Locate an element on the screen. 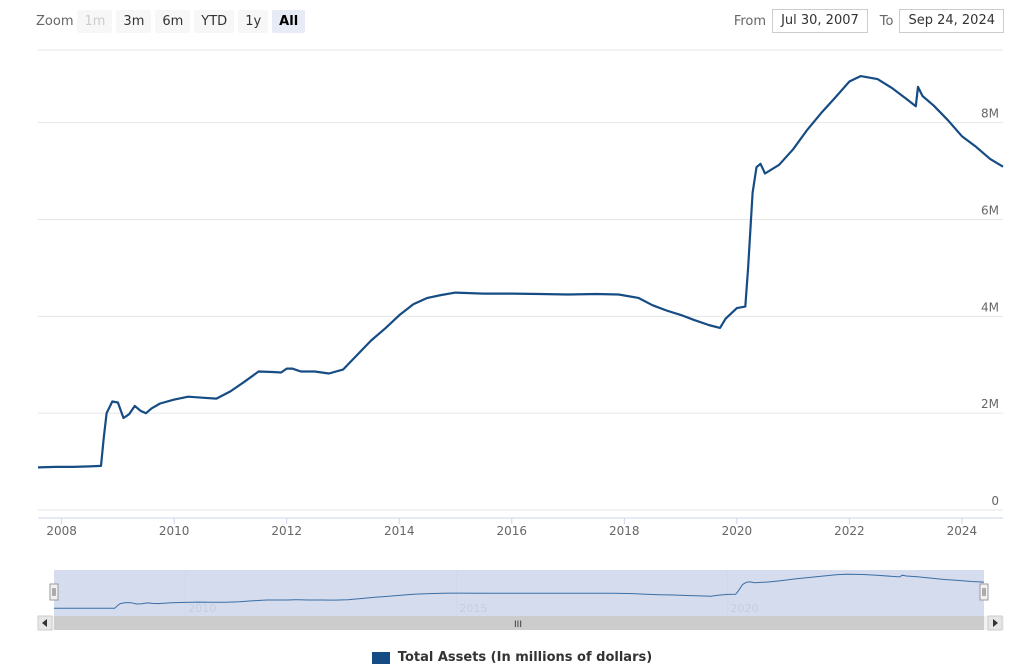 This screenshot has height=672, width=1024. legend: Total Assets (In millions of dollars) is located at coordinates (512, 657).